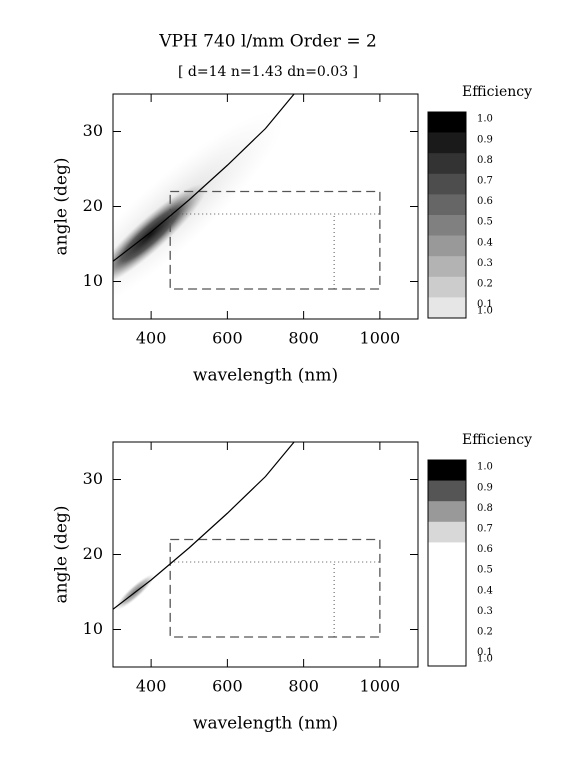 This screenshot has width=564, height=765. I want to click on chart-title: VPH 740 l/mm Order = 2, so click(267, 42).